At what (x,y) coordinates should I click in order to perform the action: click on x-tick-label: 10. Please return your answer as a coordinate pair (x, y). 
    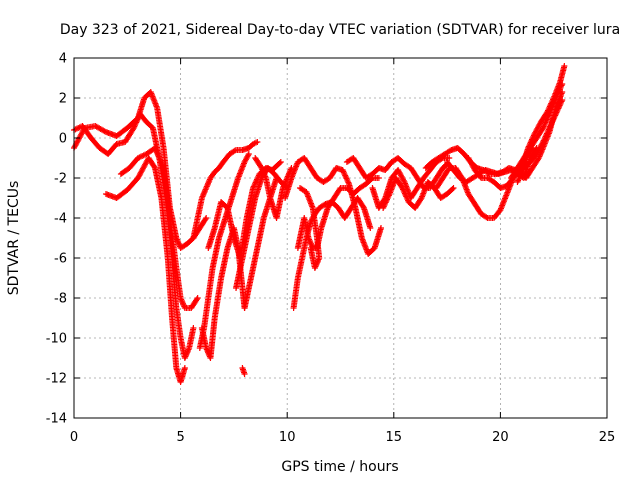
    Looking at the image, I should click on (287, 437).